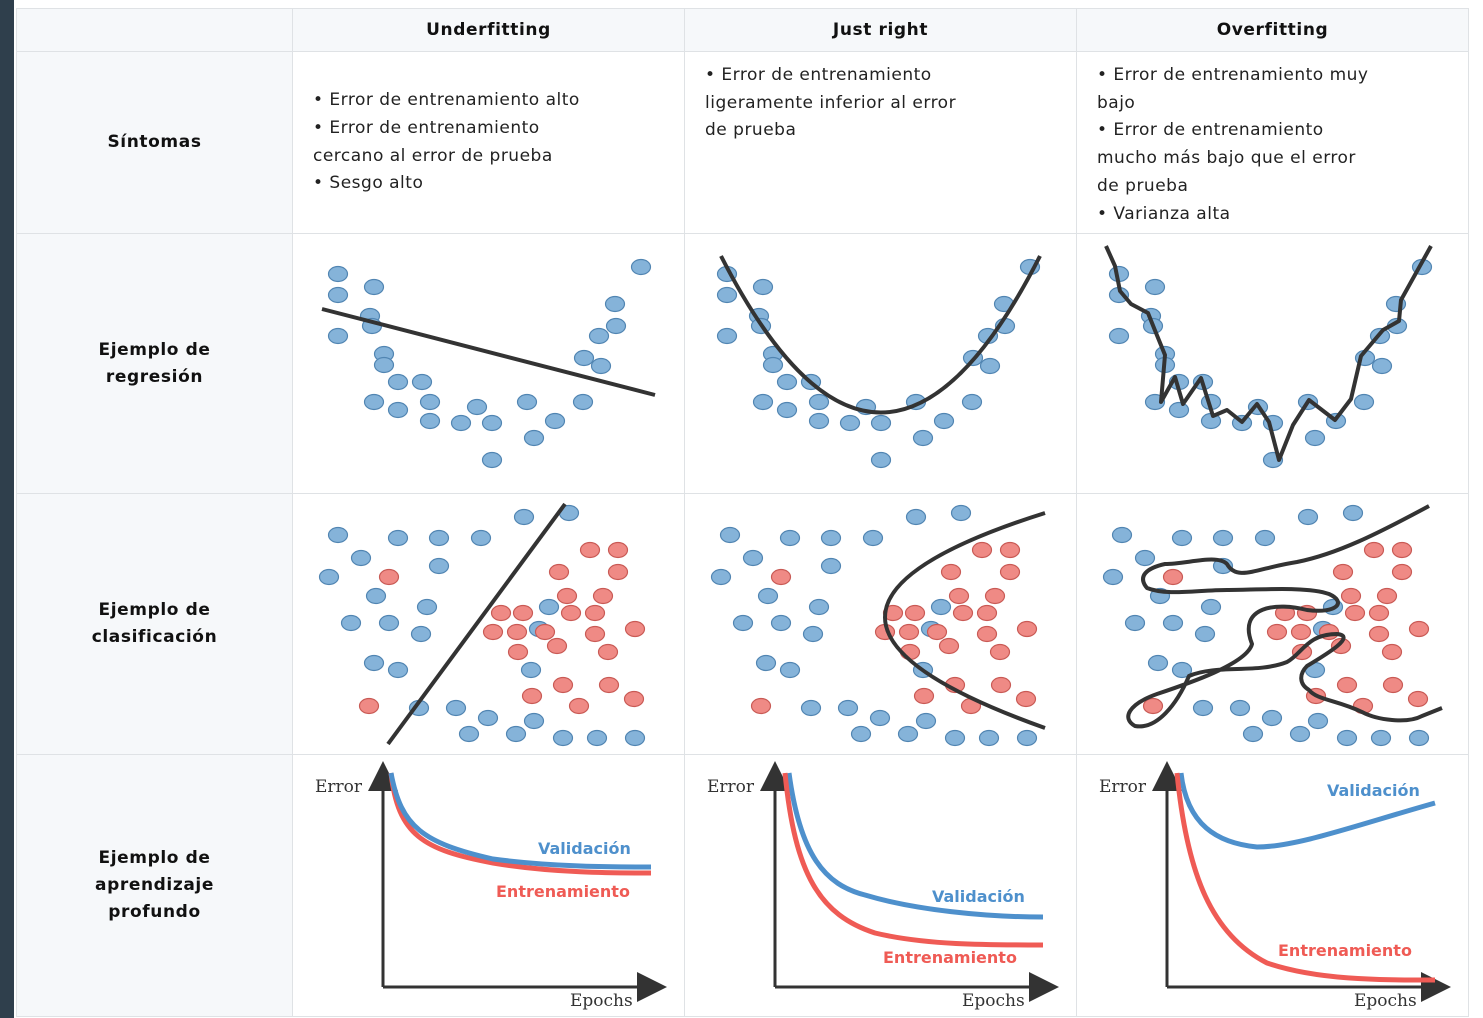  I want to click on overfit-boundary, so click(1284, 616).